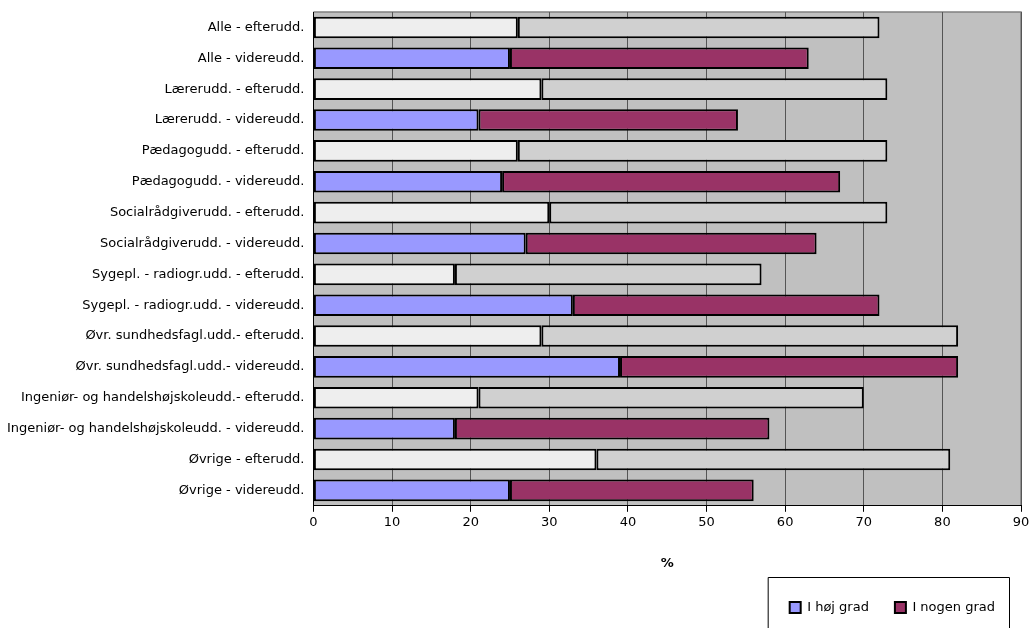  I want to click on x-tick-label: 40, so click(628, 521).